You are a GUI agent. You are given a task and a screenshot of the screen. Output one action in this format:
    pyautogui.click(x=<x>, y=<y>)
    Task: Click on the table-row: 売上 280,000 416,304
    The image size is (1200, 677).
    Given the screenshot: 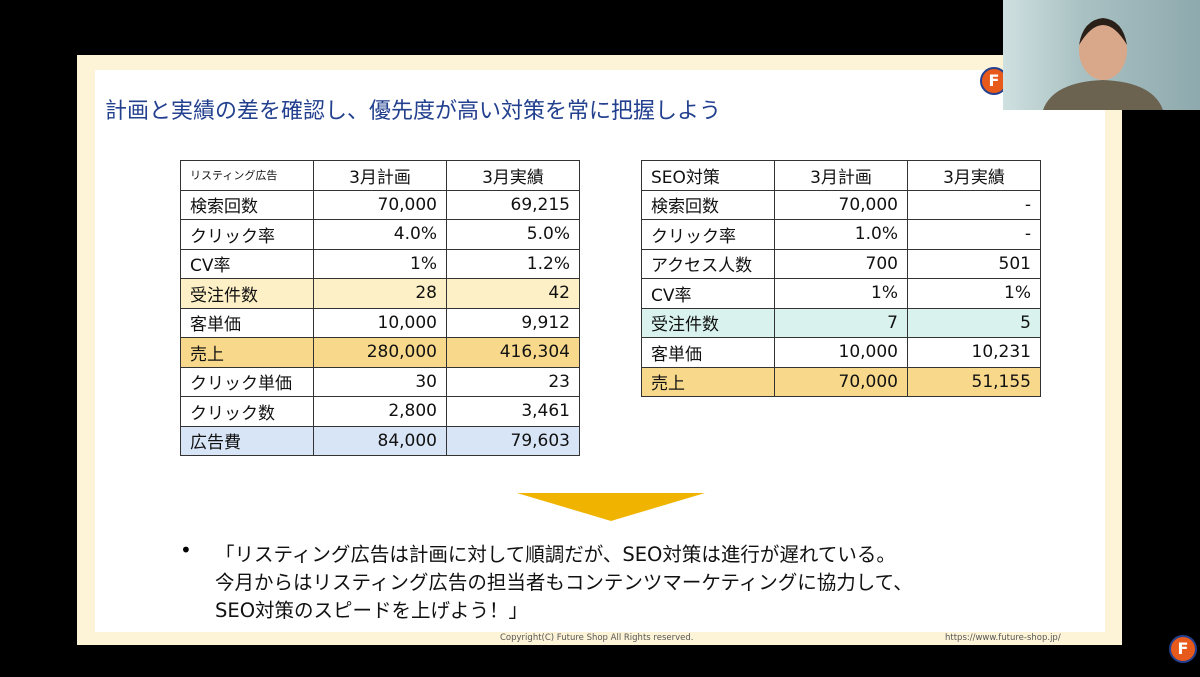 What is the action you would take?
    pyautogui.click(x=380, y=352)
    